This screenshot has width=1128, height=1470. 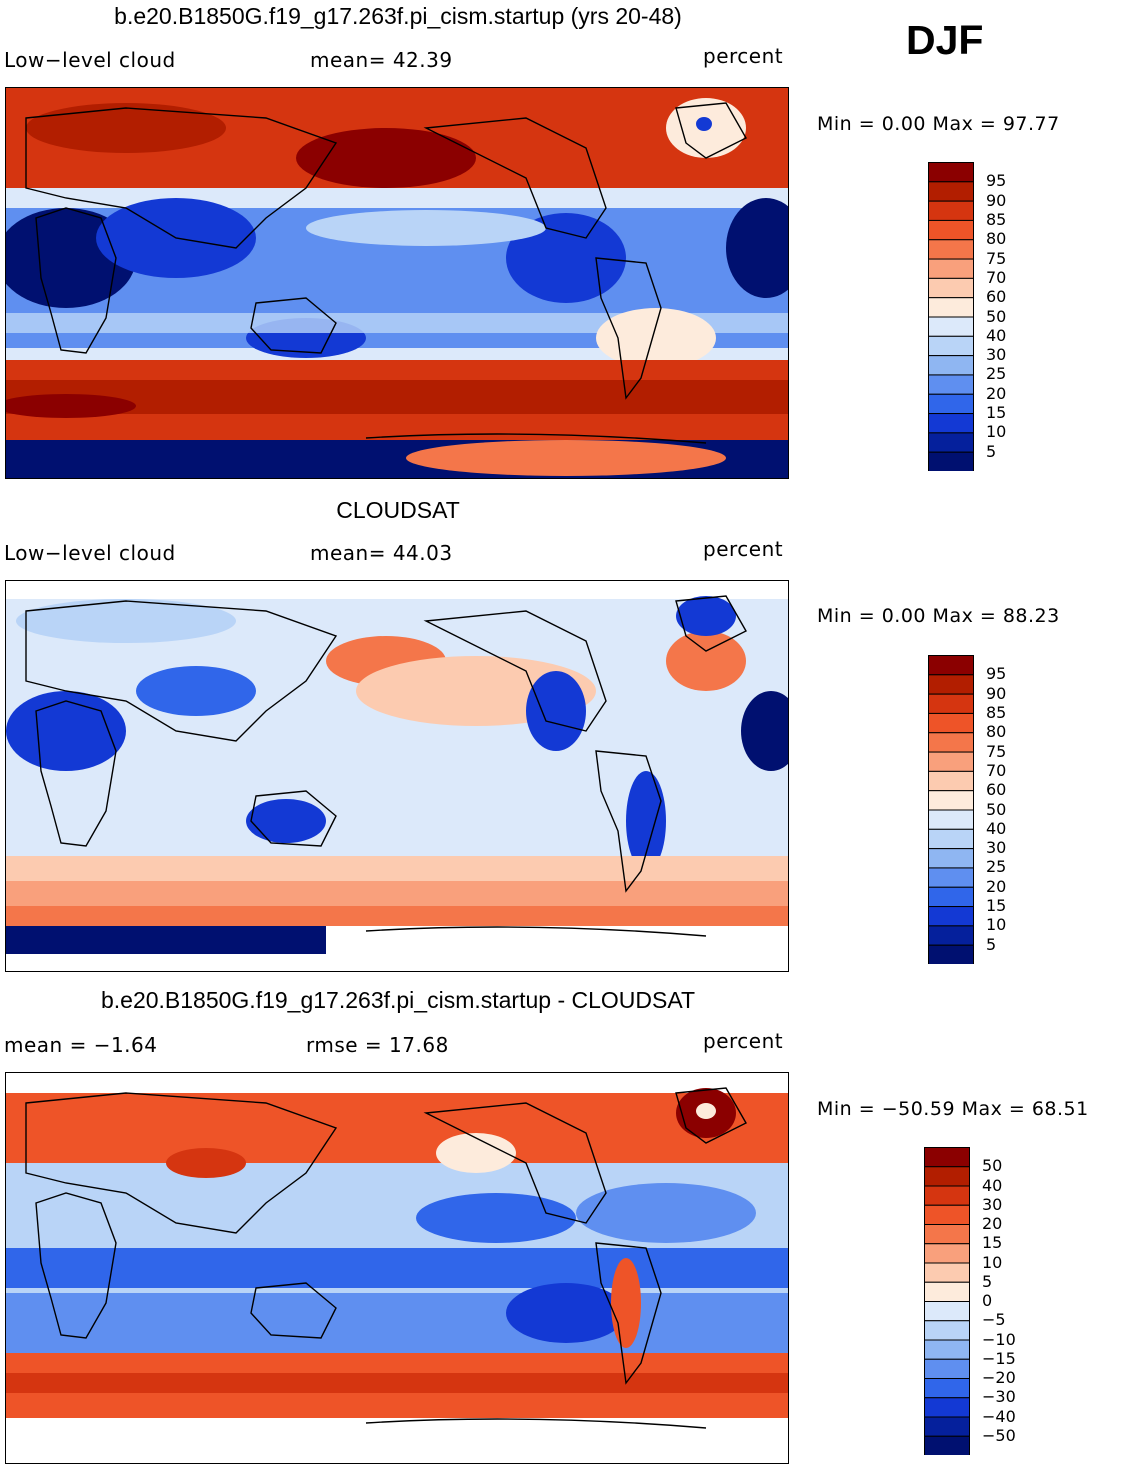 What do you see at coordinates (999, 1416) in the screenshot?
I see `colorbar-tick-label: −40` at bounding box center [999, 1416].